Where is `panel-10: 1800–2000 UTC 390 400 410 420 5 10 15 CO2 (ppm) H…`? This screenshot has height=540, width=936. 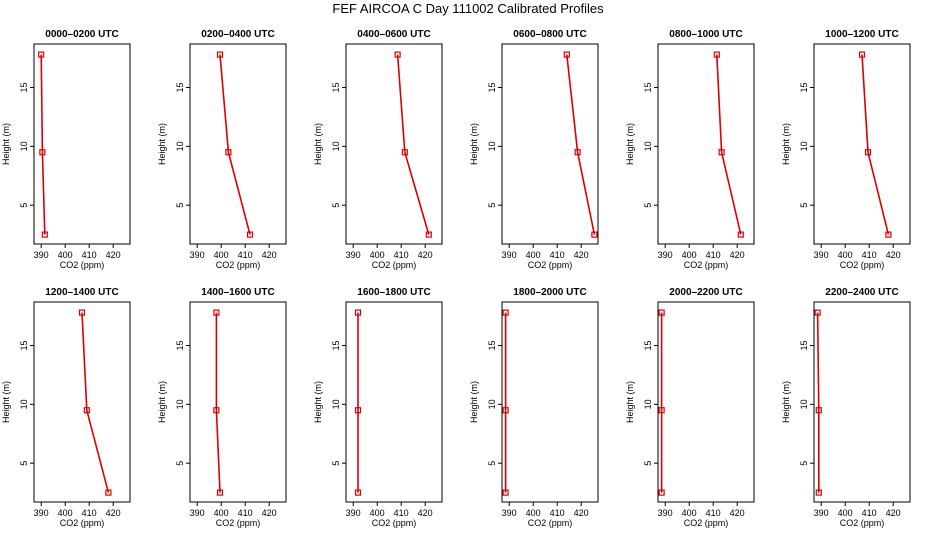 panel-10: 1800–2000 UTC 390 400 410 420 5 10 15 CO2 (ppm) H… is located at coordinates (534, 407).